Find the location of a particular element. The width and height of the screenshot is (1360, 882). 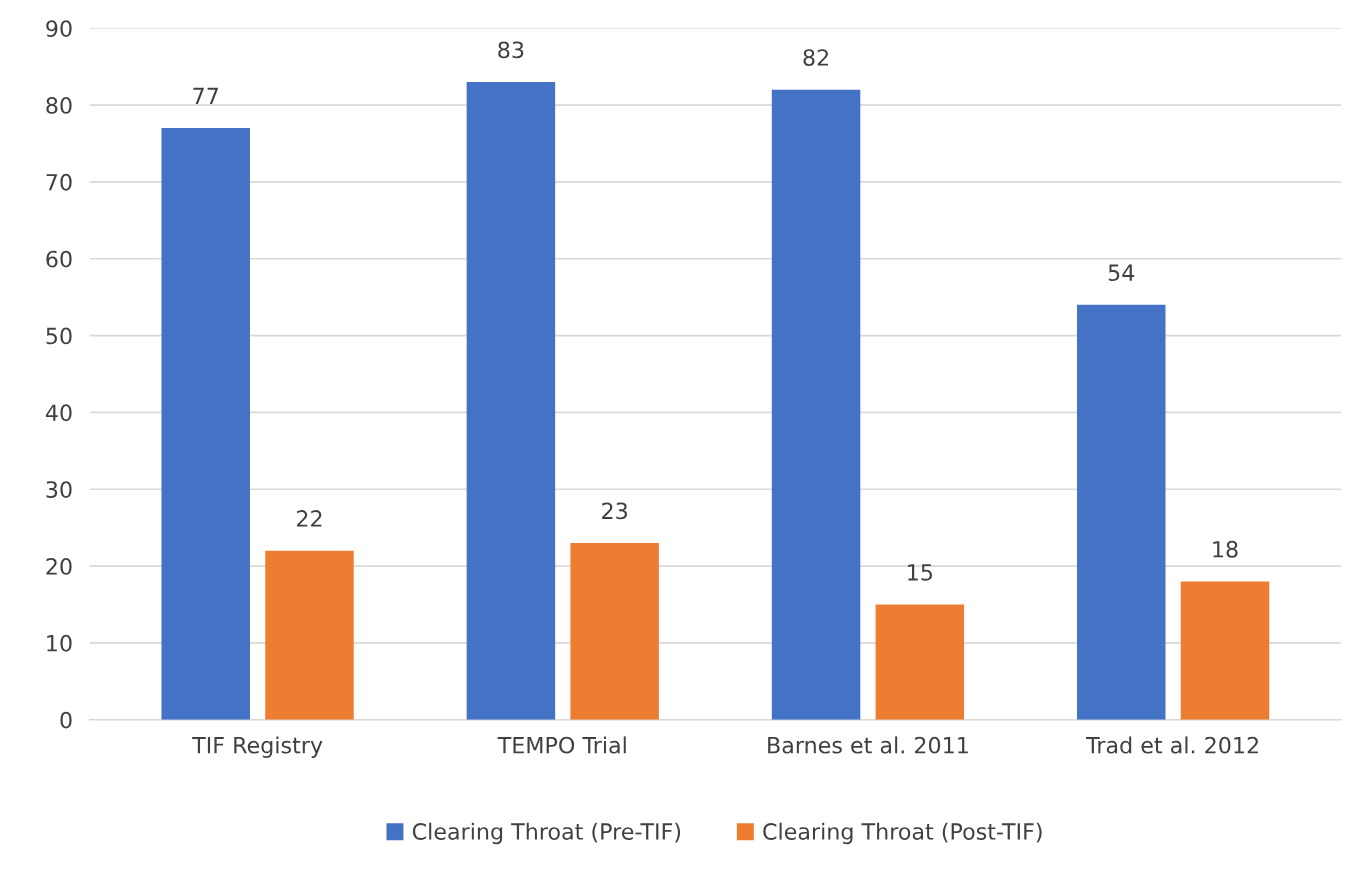

y-tick-label: 80 is located at coordinates (59, 105).